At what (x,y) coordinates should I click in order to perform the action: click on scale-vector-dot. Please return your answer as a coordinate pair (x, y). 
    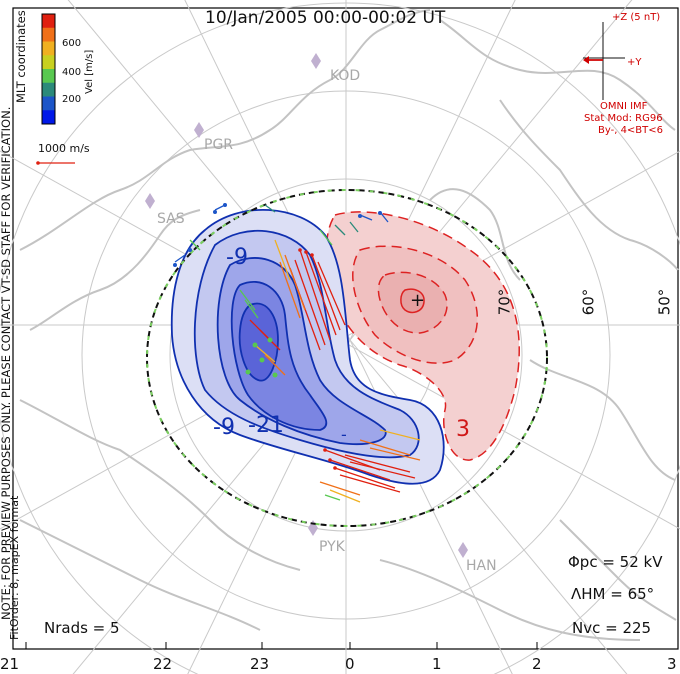
    Looking at the image, I should click on (38, 163).